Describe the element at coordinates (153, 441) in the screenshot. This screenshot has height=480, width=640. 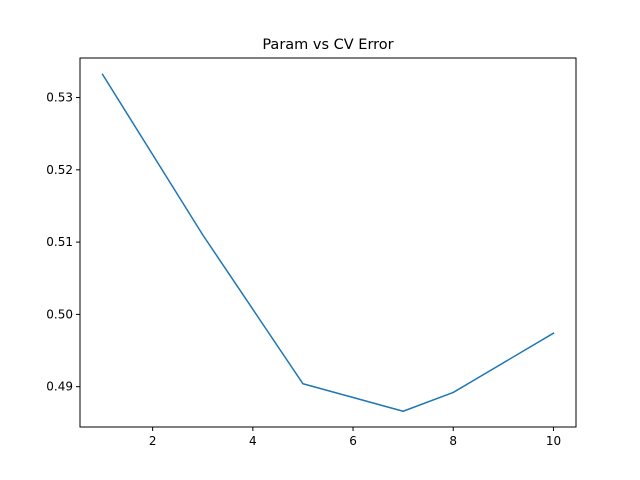
I see `x-tick-label: 2` at that location.